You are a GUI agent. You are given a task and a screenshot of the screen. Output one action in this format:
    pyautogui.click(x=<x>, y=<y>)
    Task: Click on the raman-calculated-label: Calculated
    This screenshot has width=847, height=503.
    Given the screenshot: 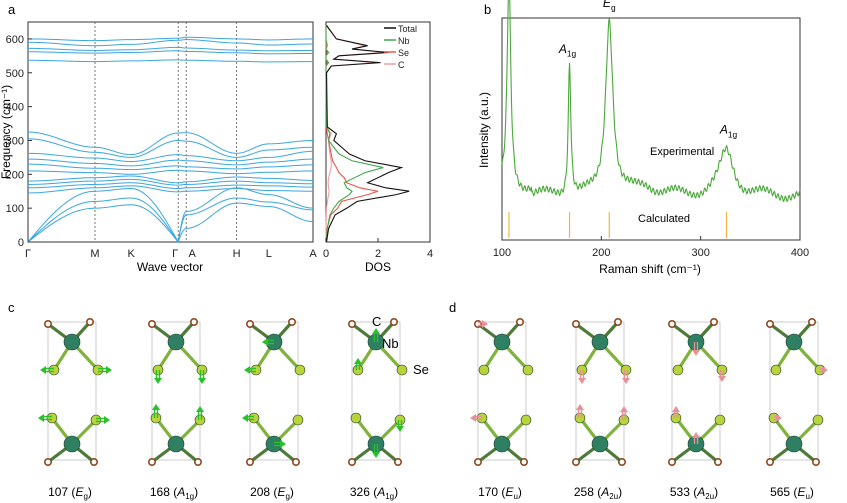 What is the action you would take?
    pyautogui.click(x=664, y=219)
    